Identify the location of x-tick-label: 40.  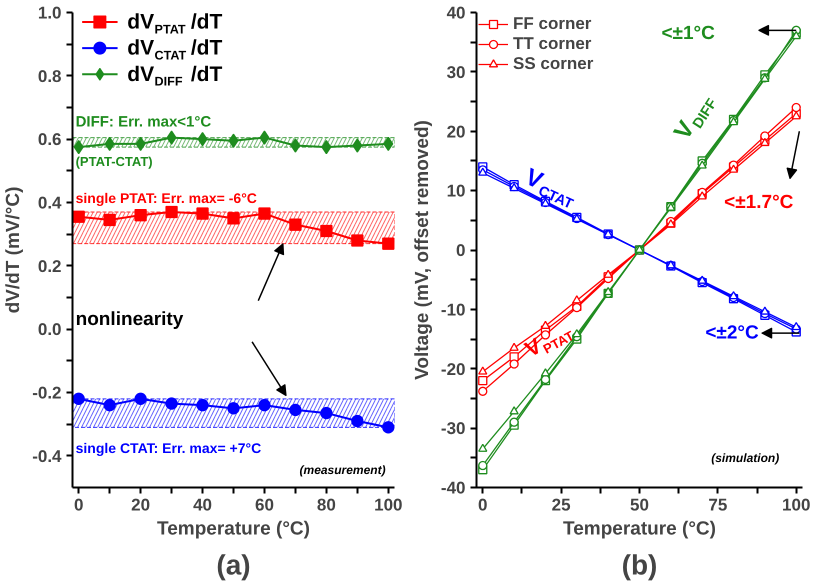
(202, 505).